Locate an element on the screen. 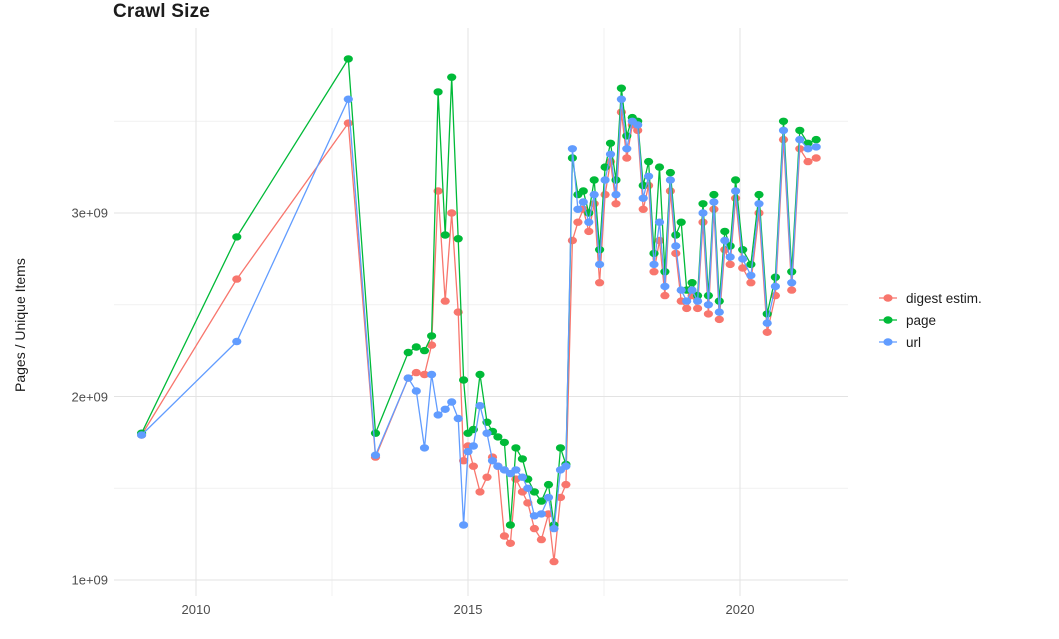 The width and height of the screenshot is (1059, 639). x-tick-label: 2020 is located at coordinates (740, 609).